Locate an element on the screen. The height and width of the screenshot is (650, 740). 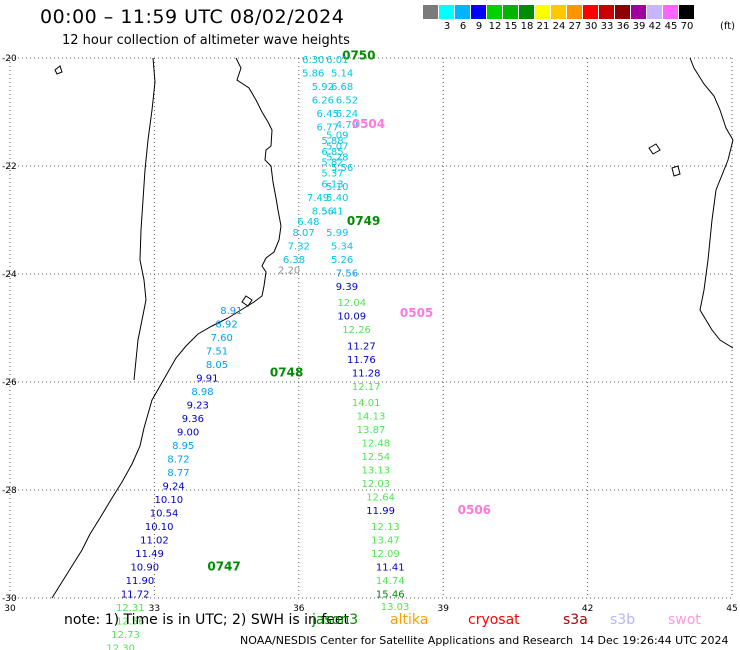
wave-height-label: 13.03 is located at coordinates (395, 607).